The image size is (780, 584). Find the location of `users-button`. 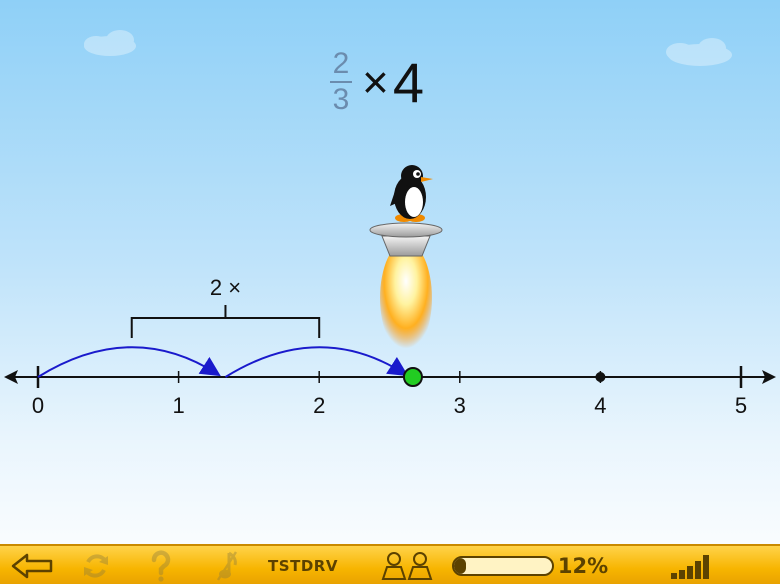

users-button is located at coordinates (407, 566).